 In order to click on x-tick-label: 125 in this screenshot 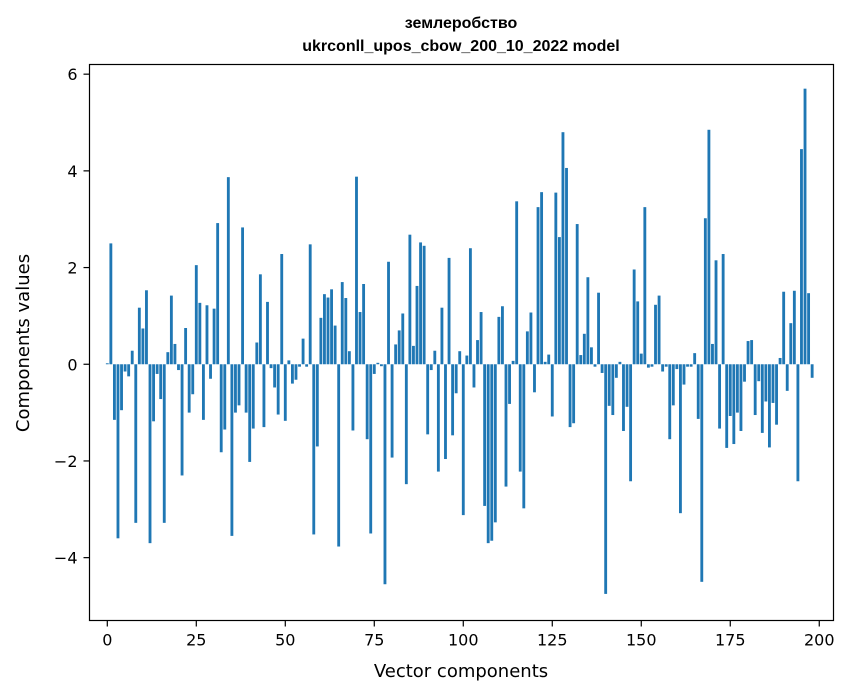, I will do `click(552, 640)`.